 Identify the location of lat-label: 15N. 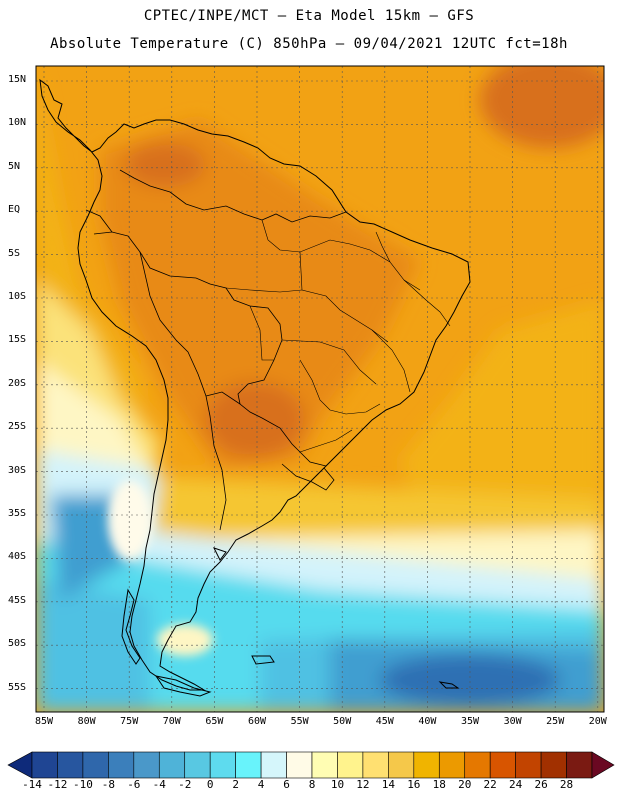
(17, 79).